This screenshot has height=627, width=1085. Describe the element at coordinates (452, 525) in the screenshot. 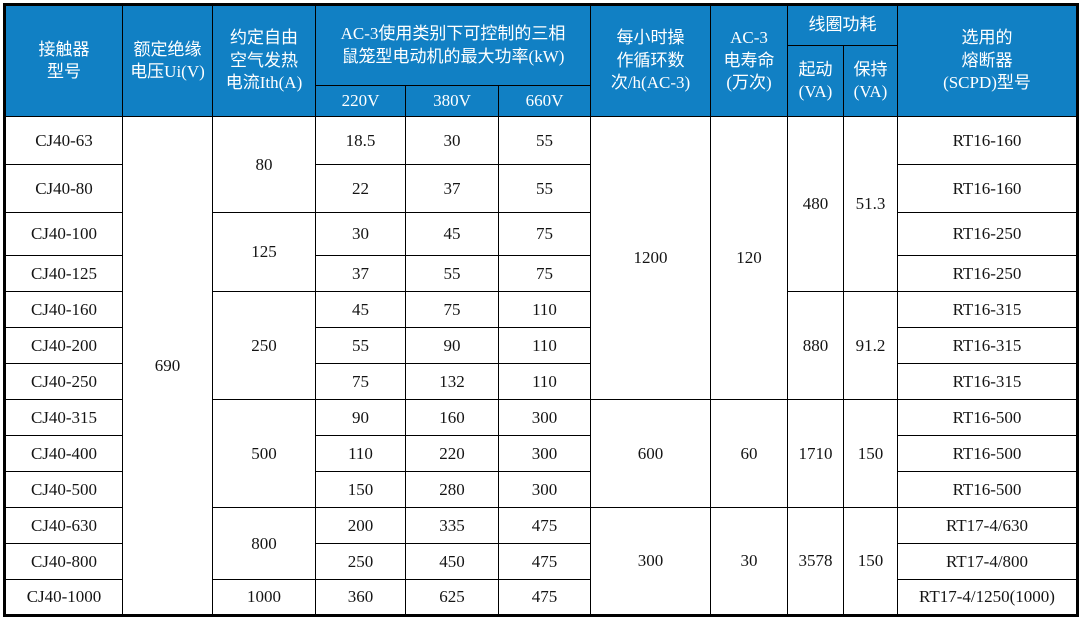

I see `cell-kw-380: 335` at that location.